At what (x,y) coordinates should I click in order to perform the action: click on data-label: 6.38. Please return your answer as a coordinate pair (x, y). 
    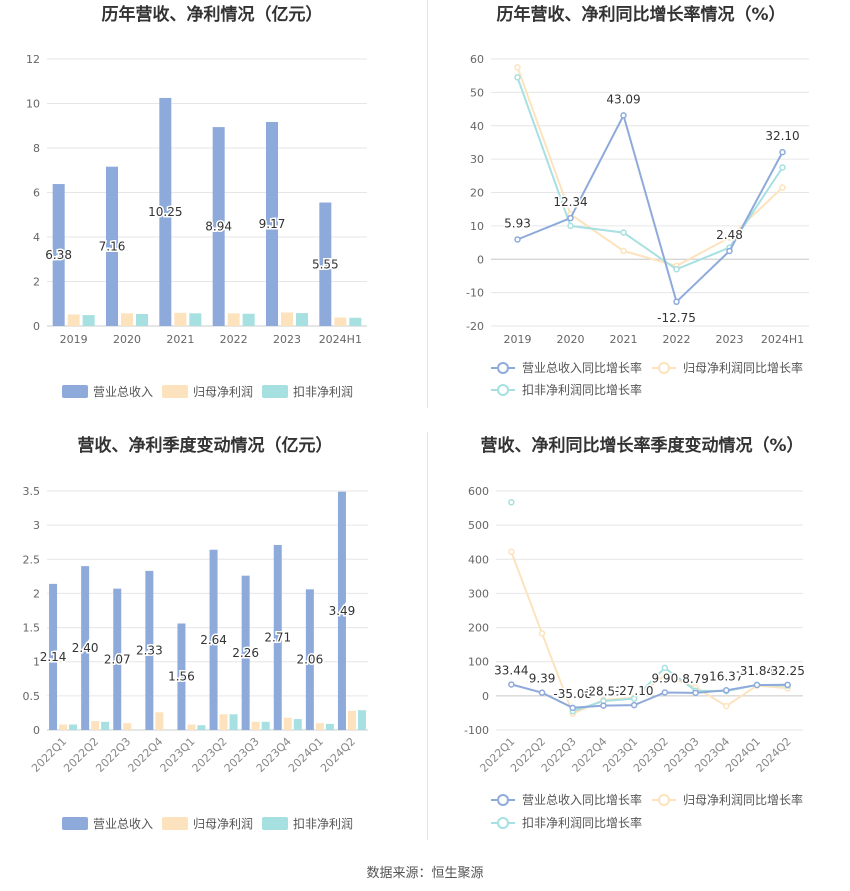
    Looking at the image, I should click on (58, 255).